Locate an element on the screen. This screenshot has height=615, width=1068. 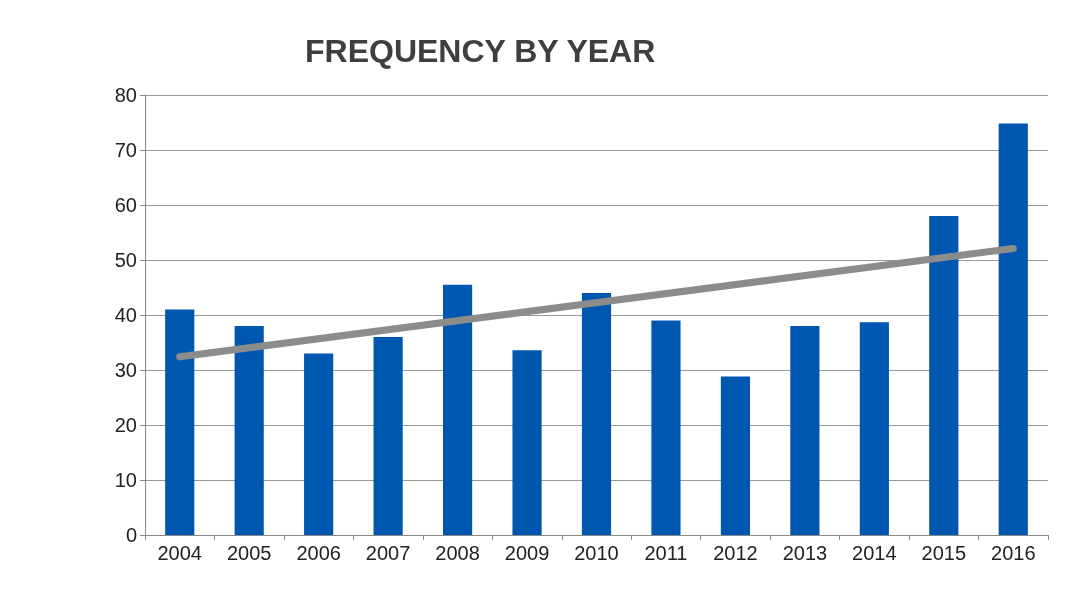
y-tick-label: 20 is located at coordinates (125, 425).